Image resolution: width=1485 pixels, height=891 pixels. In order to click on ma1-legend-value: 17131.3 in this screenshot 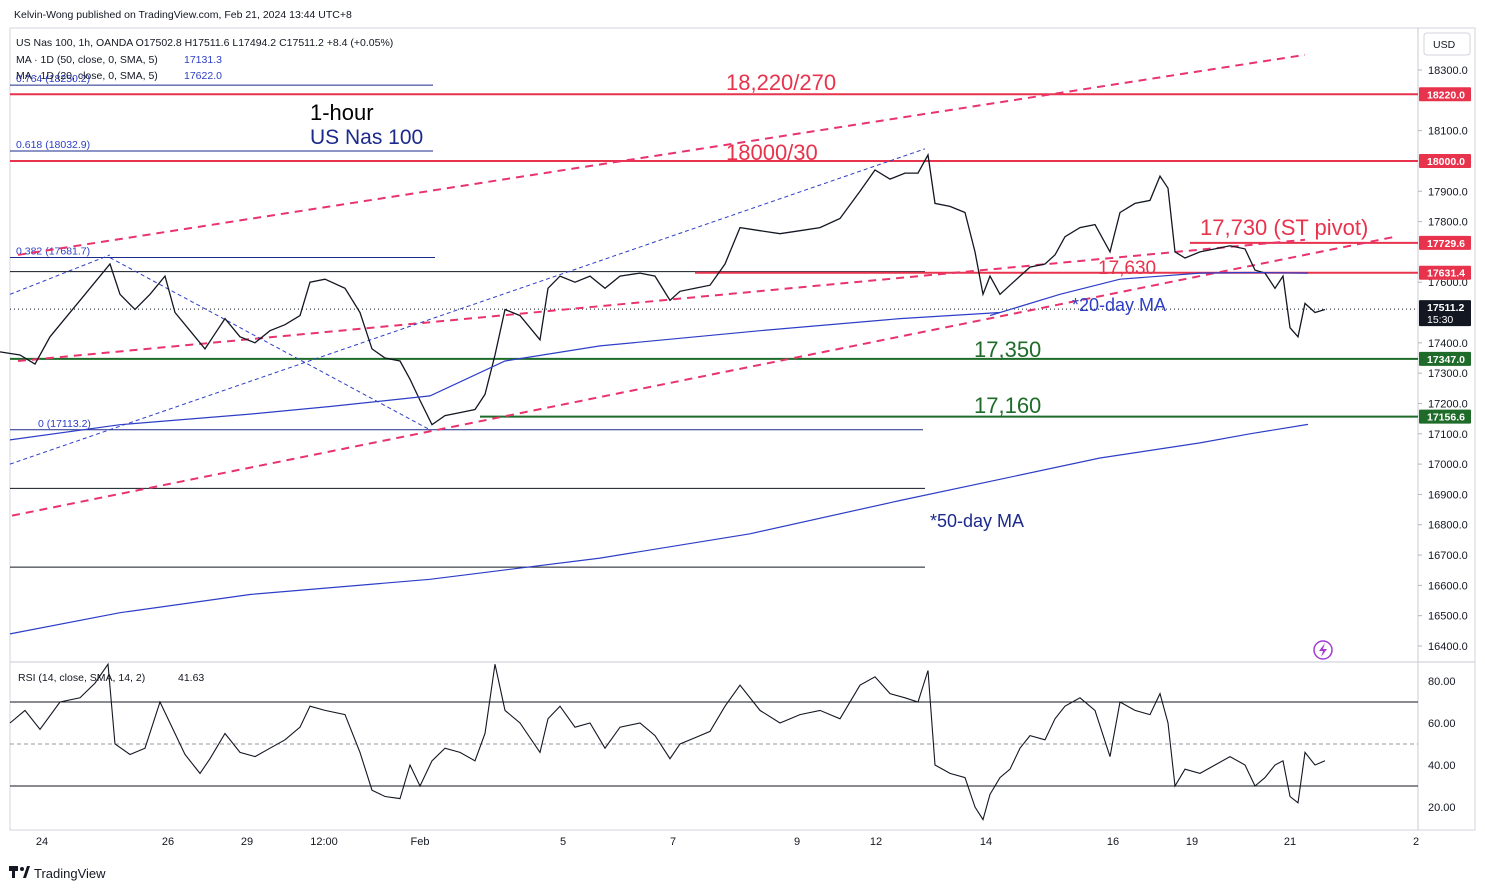, I will do `click(203, 60)`.